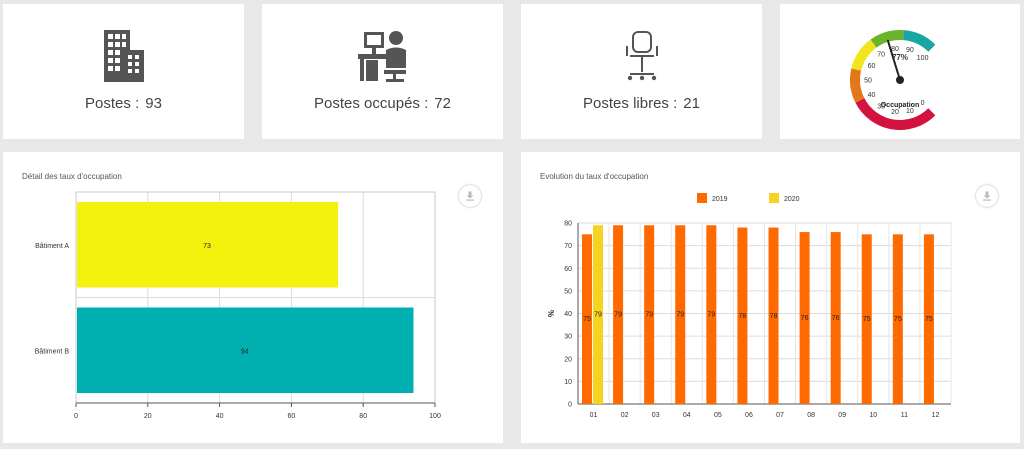  What do you see at coordinates (381, 56) in the screenshot?
I see `workstation-icon` at bounding box center [381, 56].